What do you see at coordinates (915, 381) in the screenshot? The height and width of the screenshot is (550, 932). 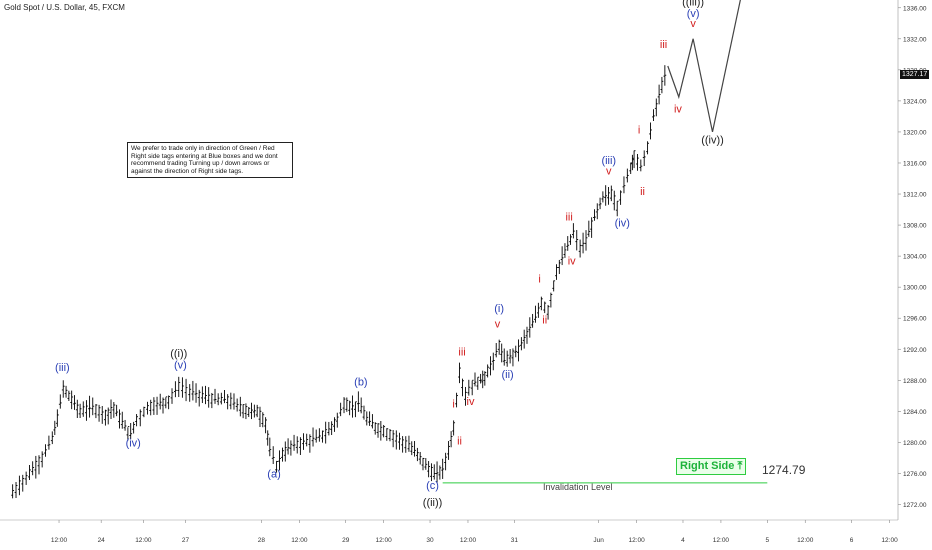 I see `y-tick-label: 1288.00` at bounding box center [915, 381].